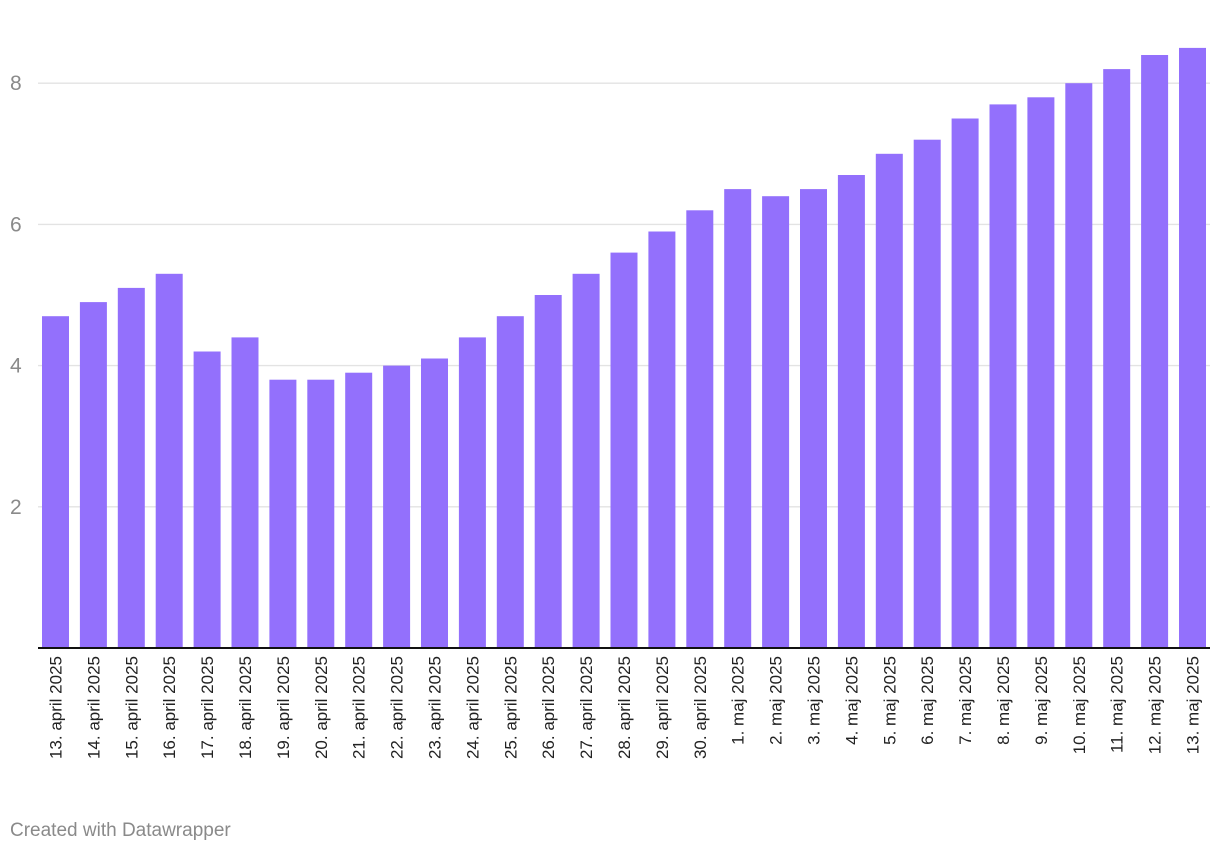 The image size is (1220, 858). I want to click on y-tick-label: 2, so click(16, 507).